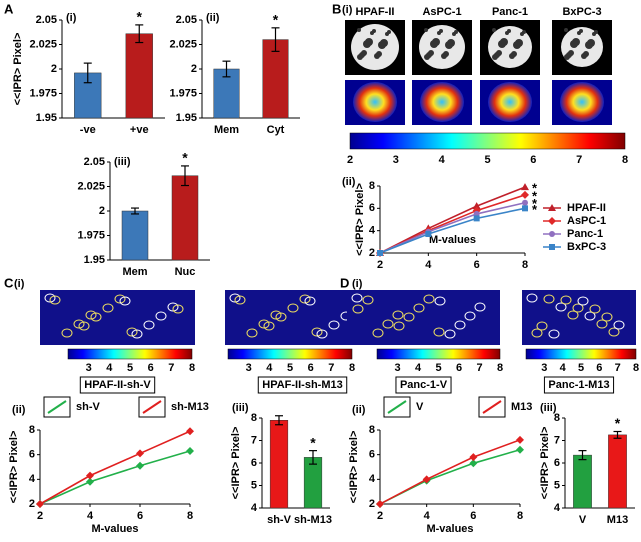 Image resolution: width=641 pixels, height=542 pixels. Describe the element at coordinates (336, 8) in the screenshot. I see `panel-label: B` at that location.